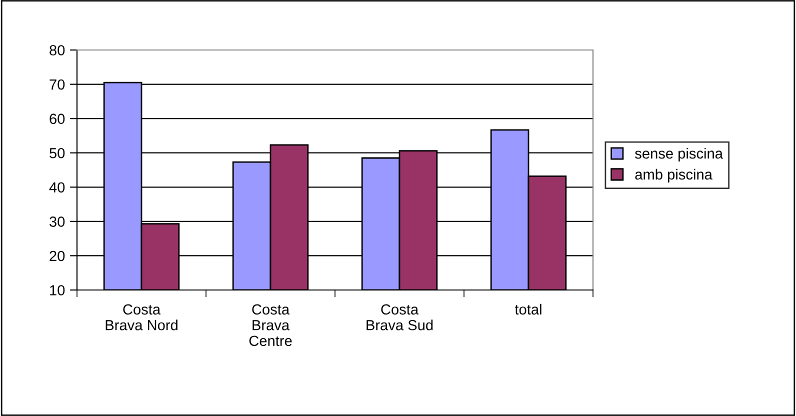 Image resolution: width=796 pixels, height=416 pixels. I want to click on x-tick-label: Costa Brava Nord, so click(142, 317).